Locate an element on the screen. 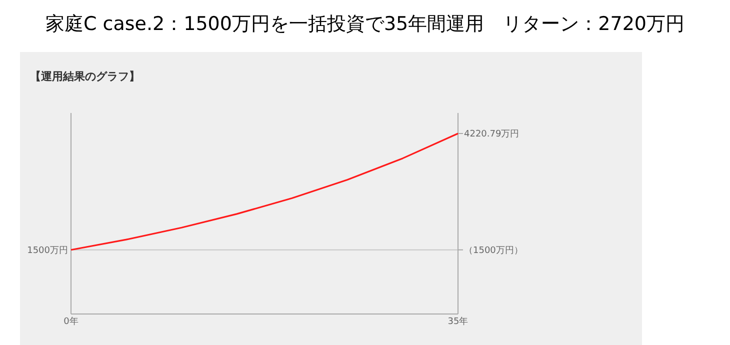 This screenshot has height=345, width=730. annotation: 1500万円 is located at coordinates (47, 251).